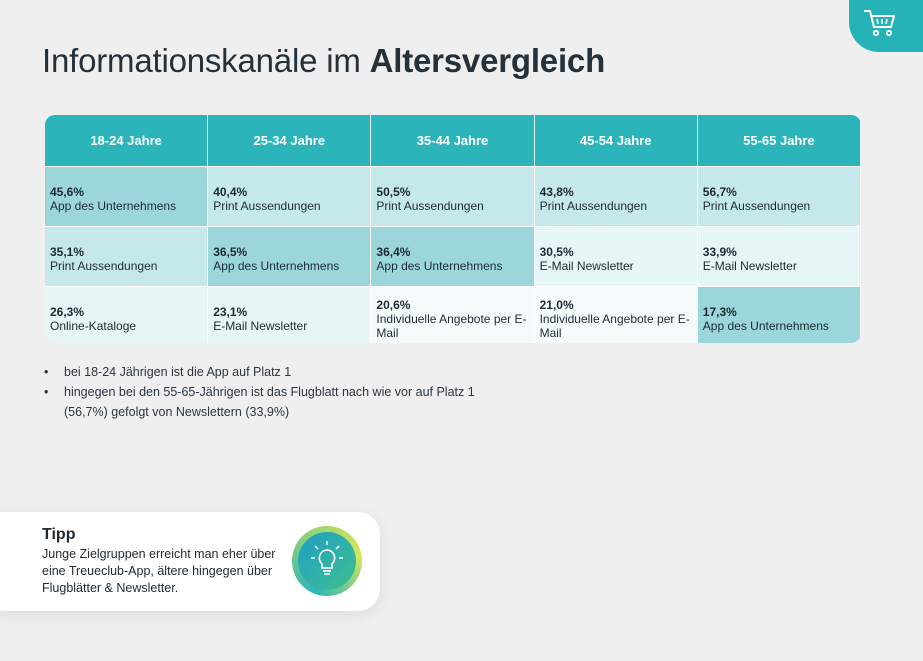  Describe the element at coordinates (127, 196) in the screenshot. I see `table-cell: 45,6% App des Unternehmens` at that location.